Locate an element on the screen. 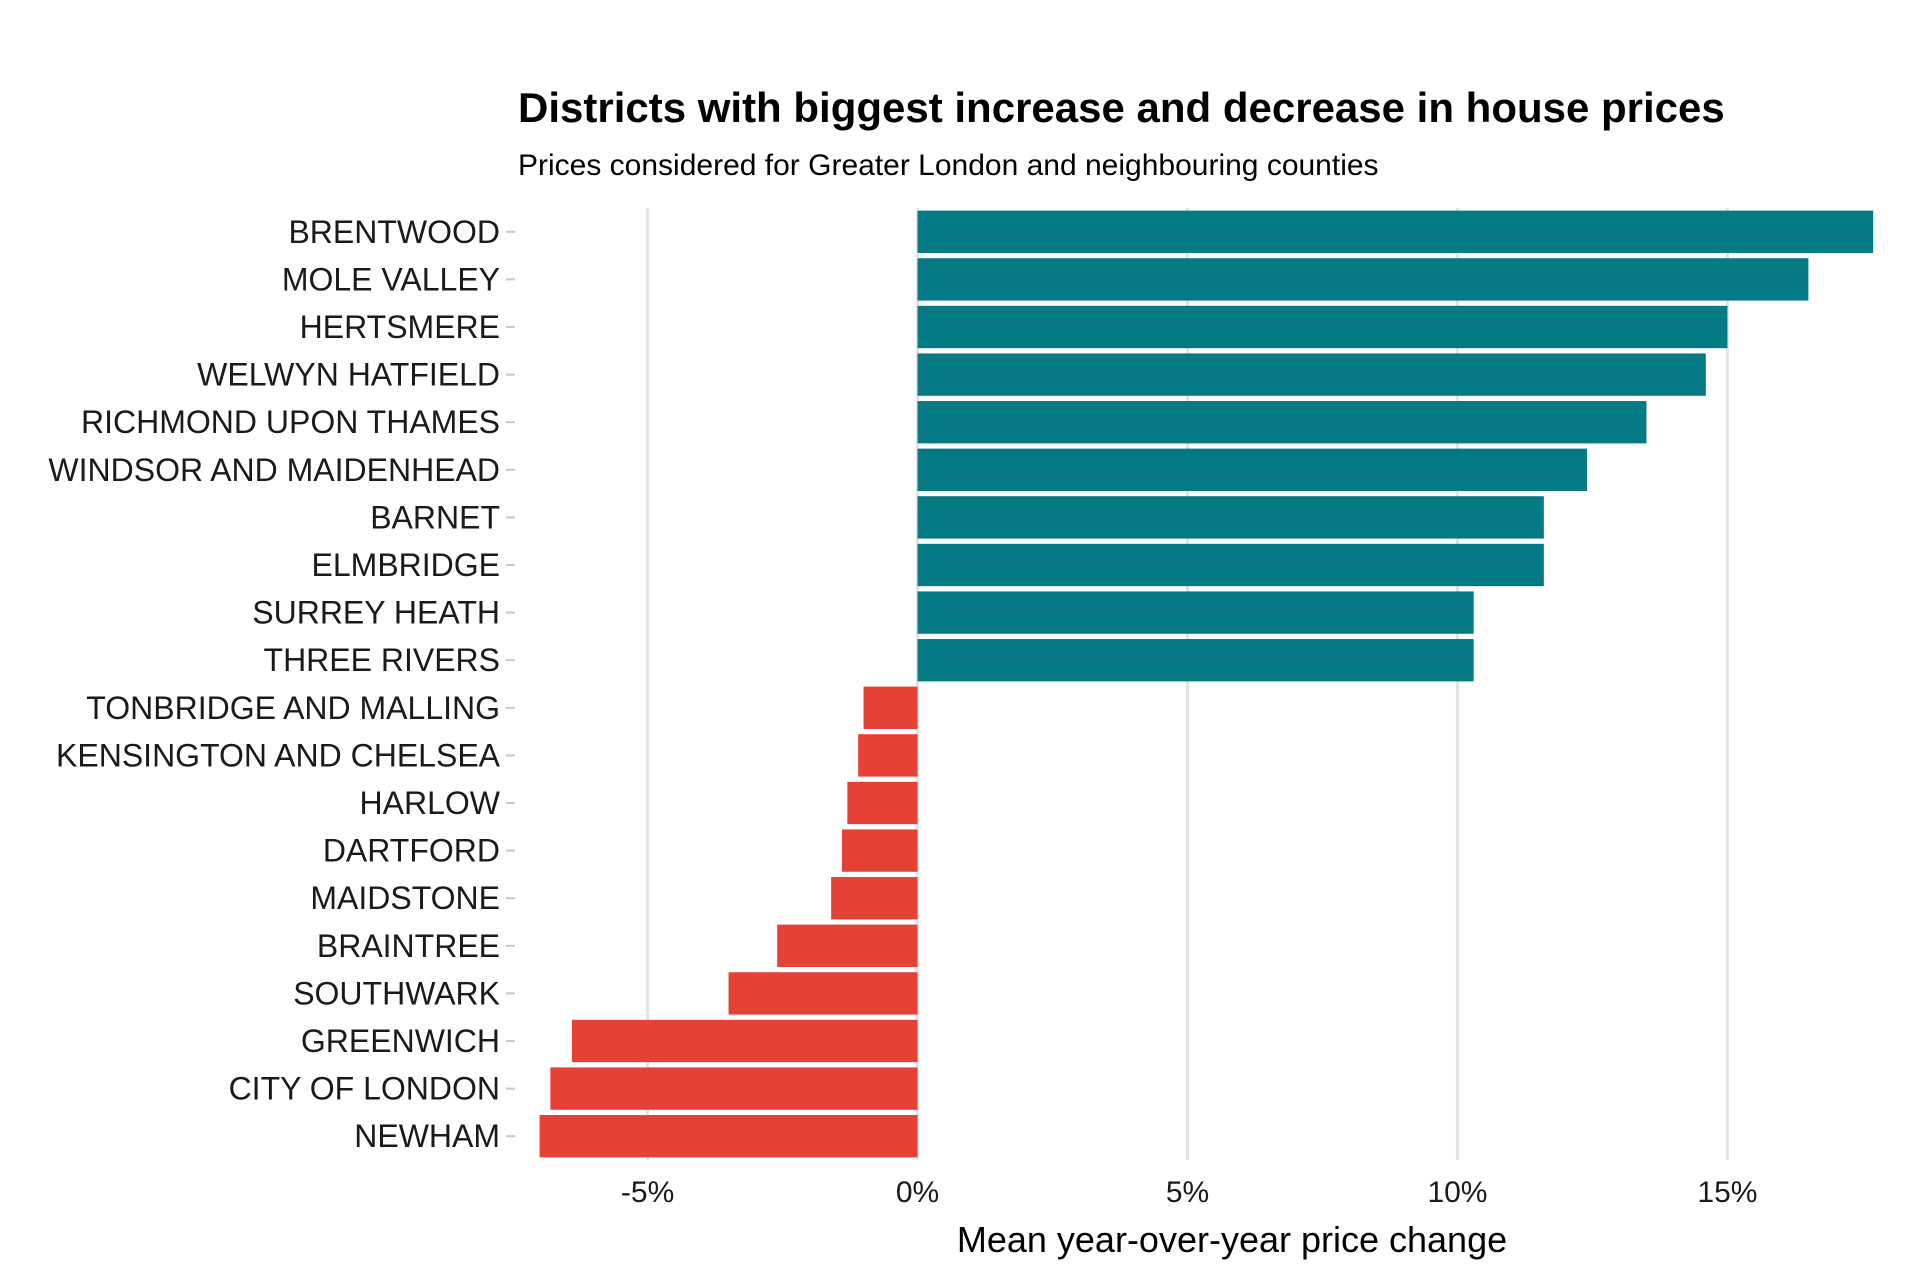  category-label: SOUTHWARK is located at coordinates (396, 993).